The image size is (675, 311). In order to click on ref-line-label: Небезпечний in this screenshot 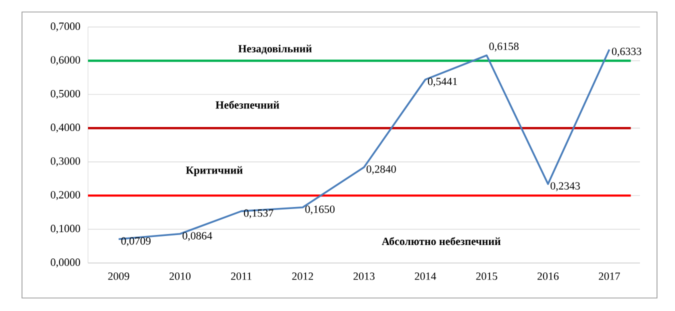, I will do `click(248, 104)`.